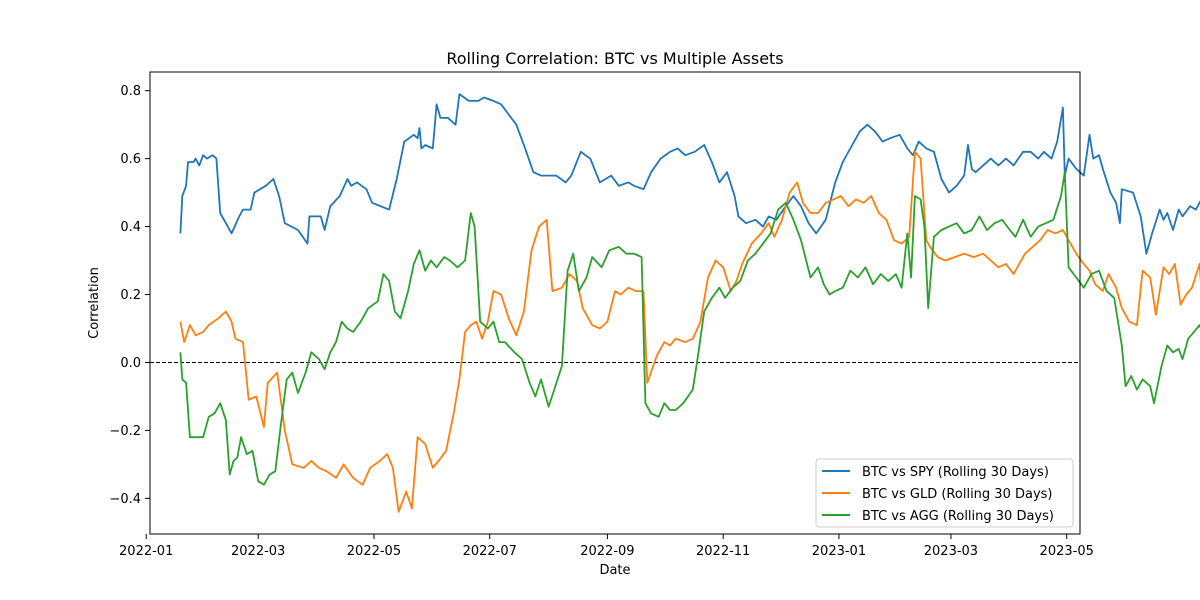  Describe the element at coordinates (1067, 551) in the screenshot. I see `x-tick-label: 2023-05` at that location.